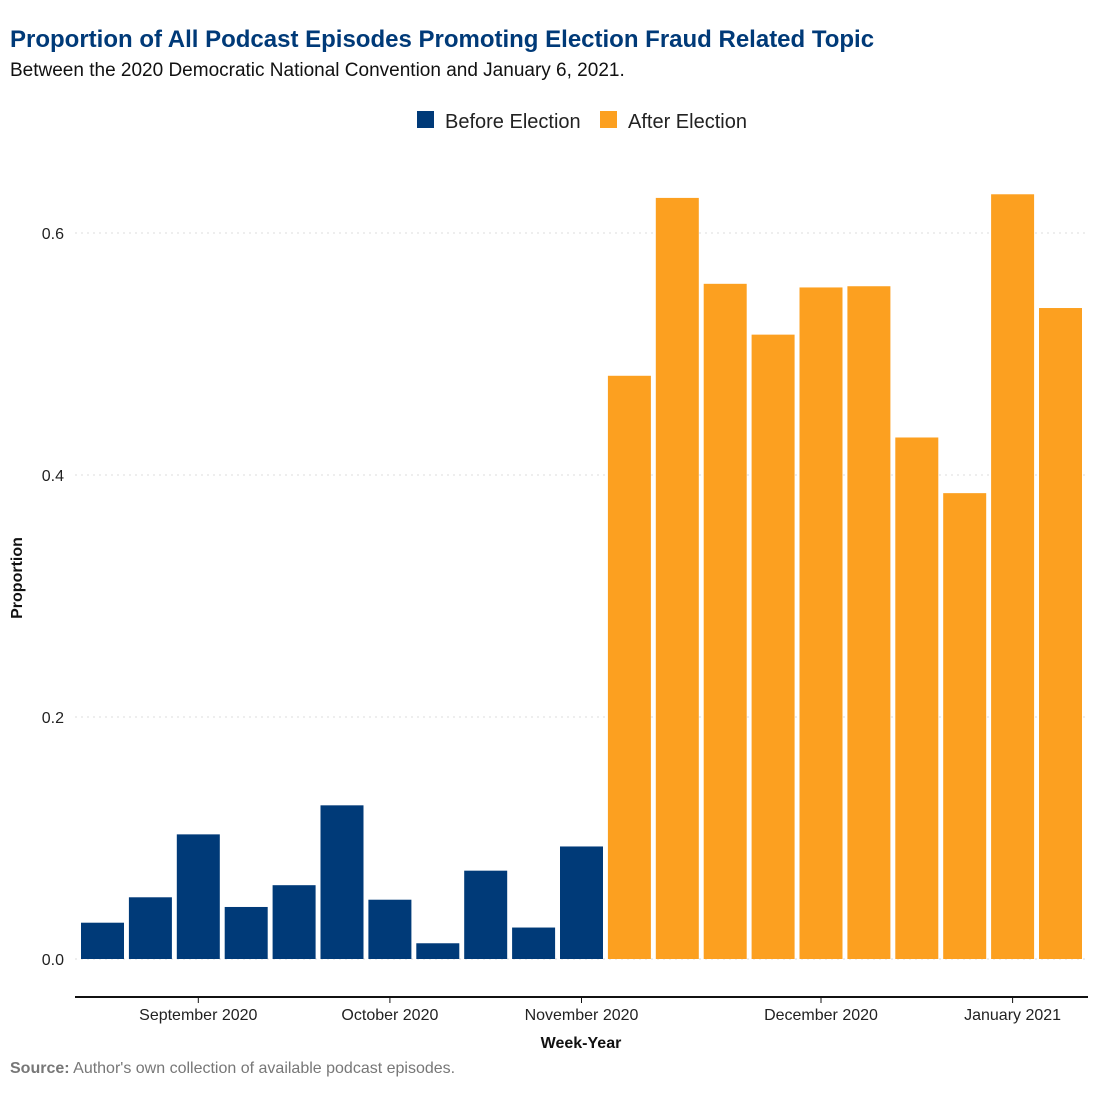  What do you see at coordinates (821, 1015) in the screenshot?
I see `x-tick-label: December 2020` at bounding box center [821, 1015].